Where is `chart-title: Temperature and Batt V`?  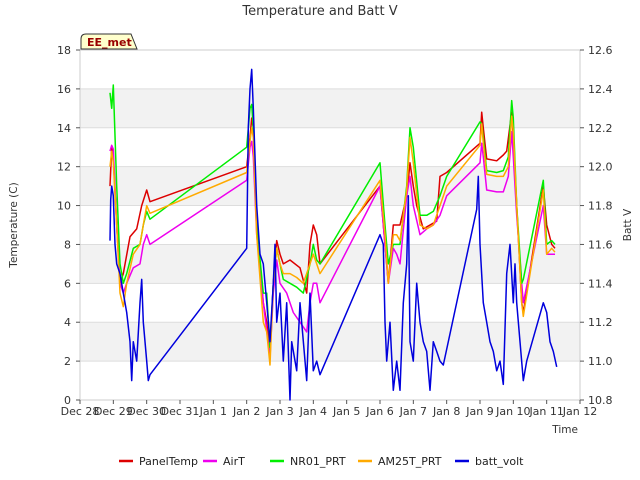 chart-title: Temperature and Batt V is located at coordinates (319, 11).